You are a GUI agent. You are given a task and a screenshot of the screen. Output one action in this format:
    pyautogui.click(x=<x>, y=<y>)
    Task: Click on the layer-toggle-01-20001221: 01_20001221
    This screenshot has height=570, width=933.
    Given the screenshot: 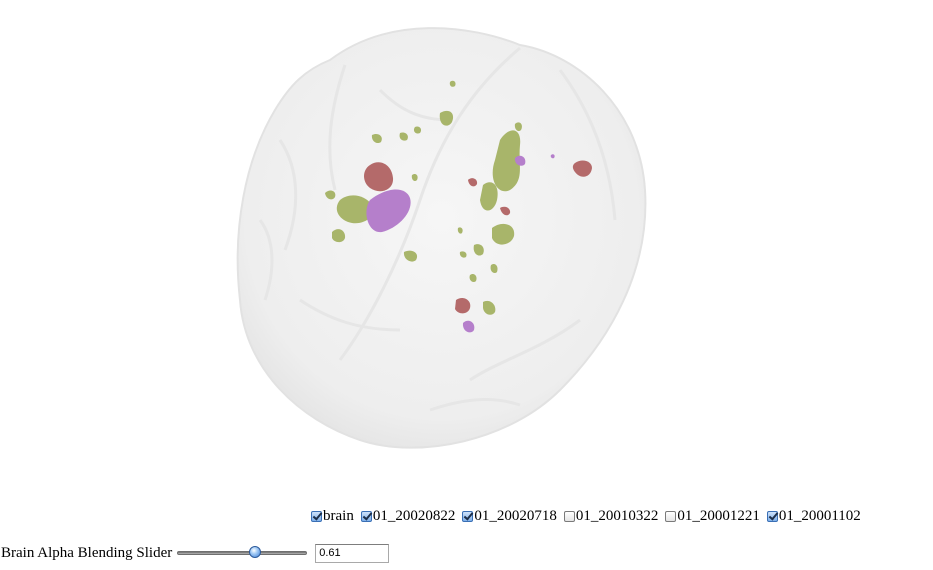 What is the action you would take?
    pyautogui.click(x=712, y=516)
    